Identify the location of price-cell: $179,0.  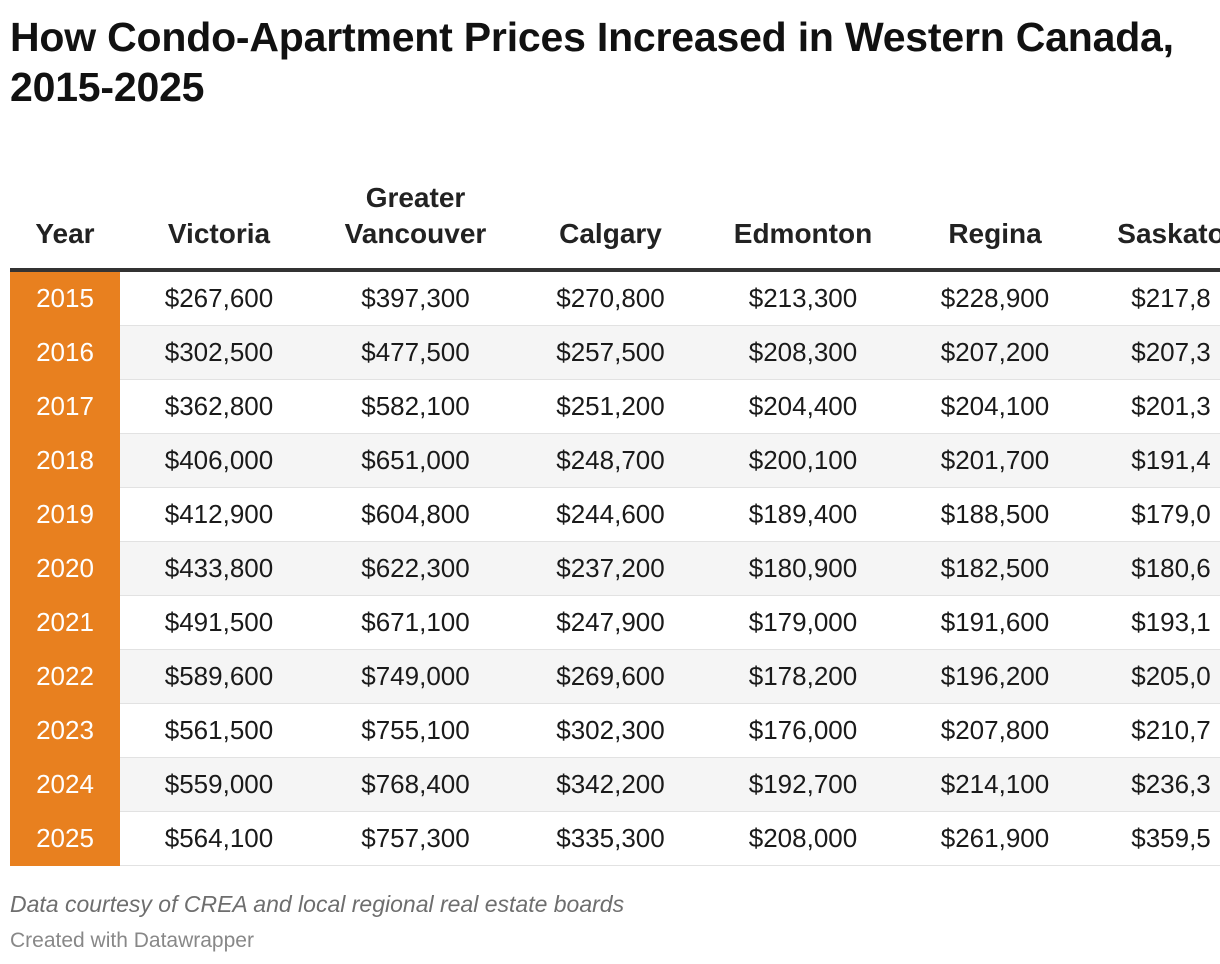
(1156, 514).